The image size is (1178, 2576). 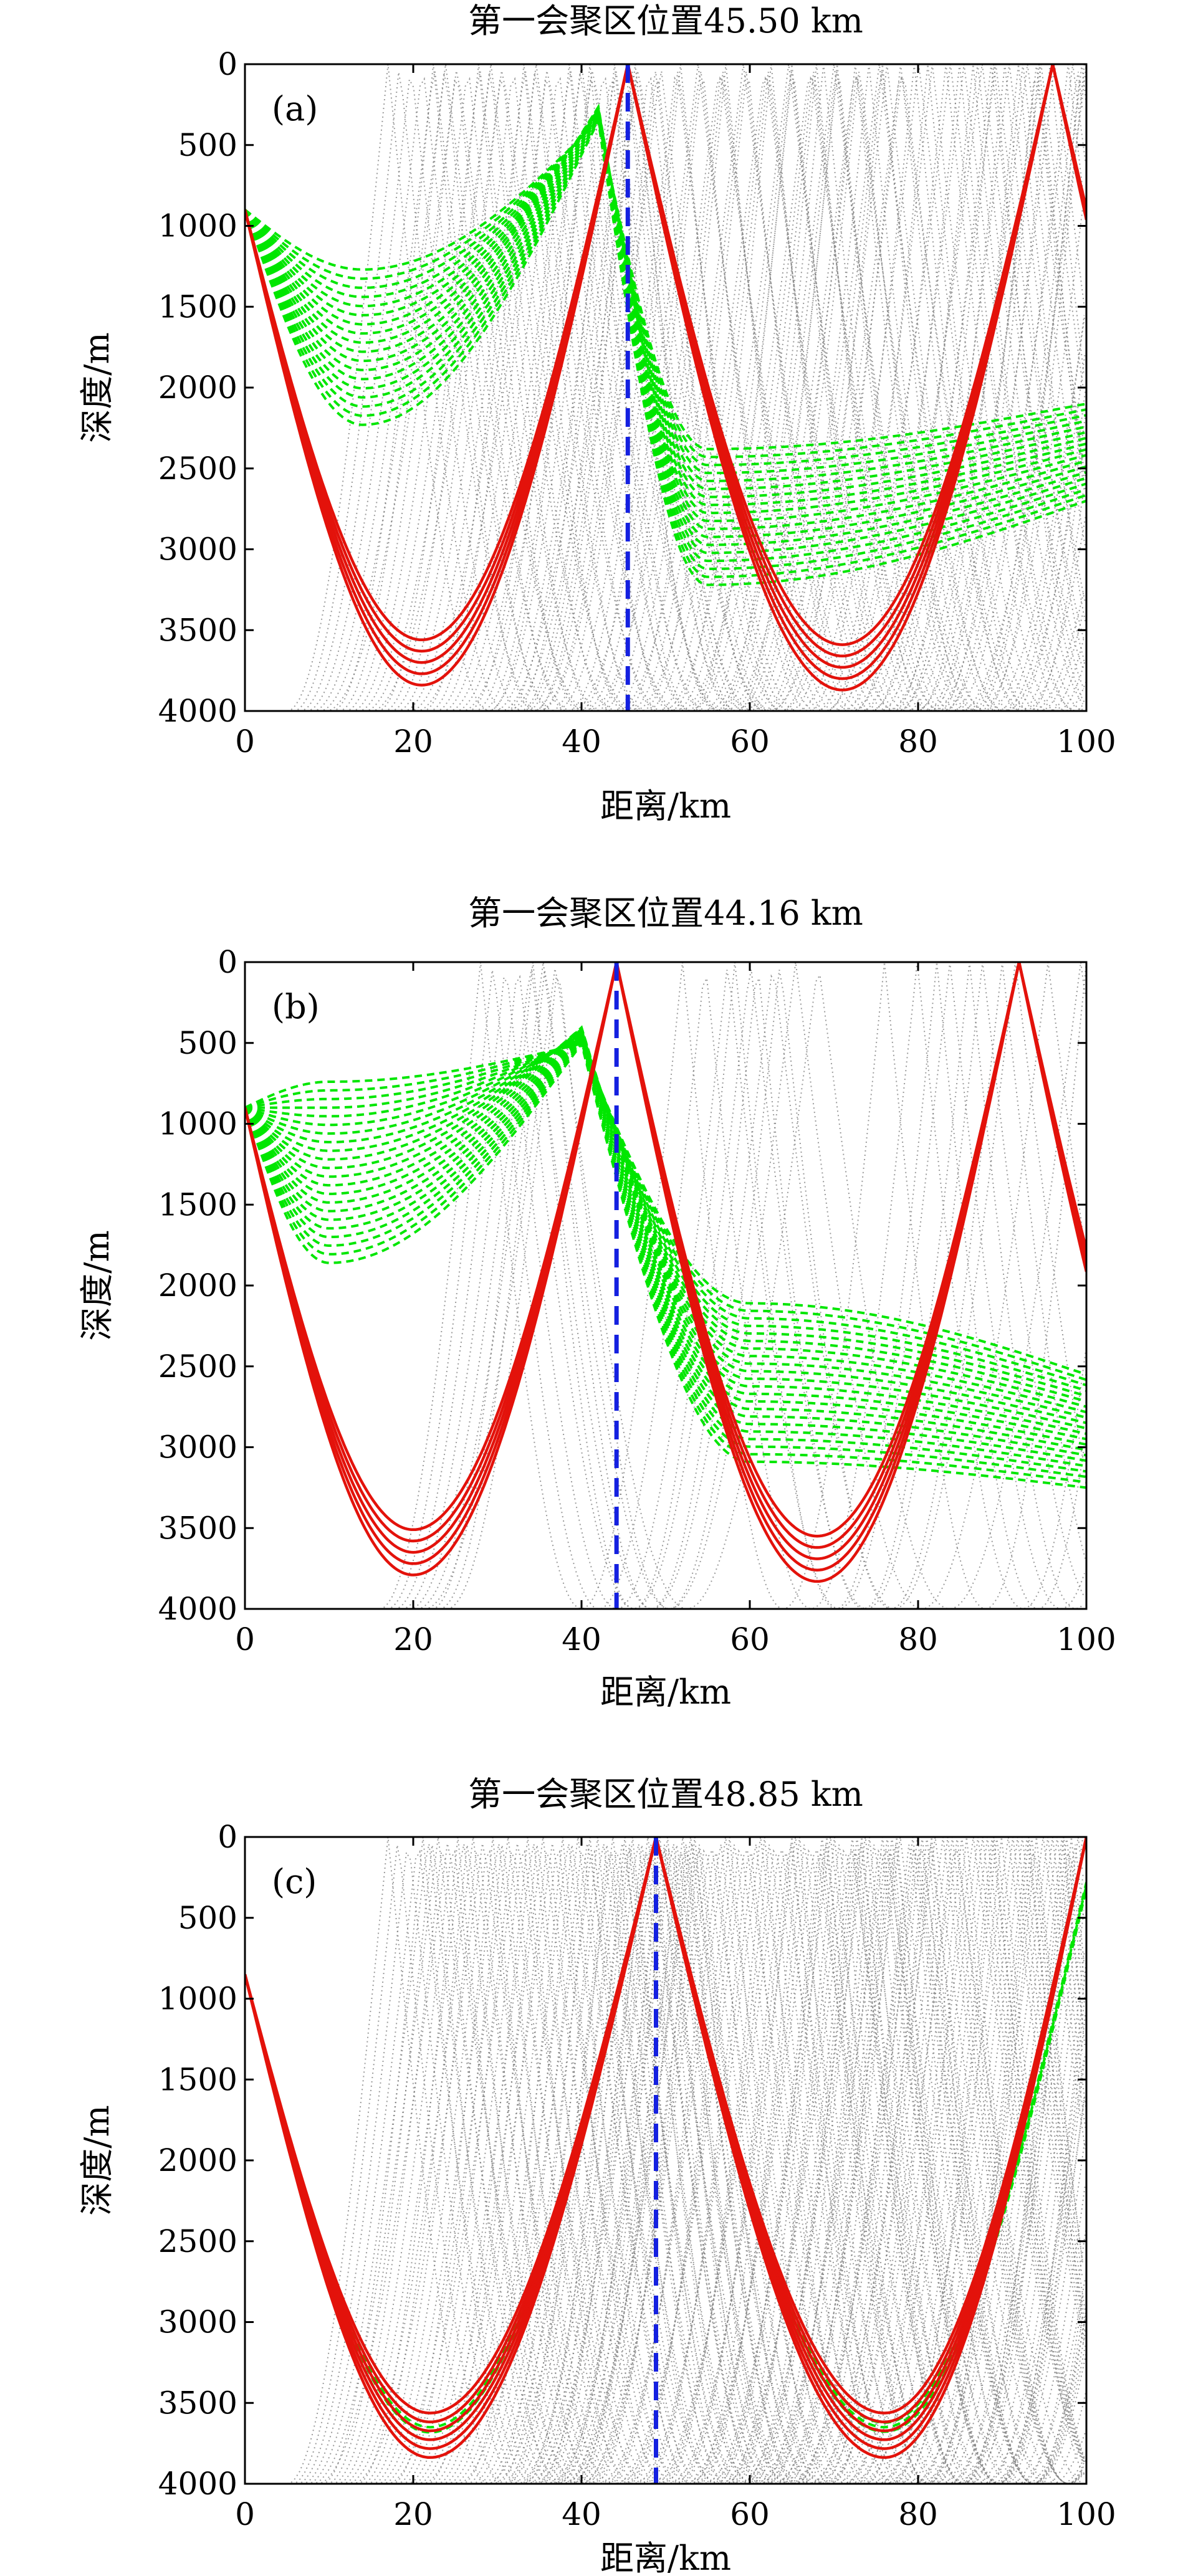 What do you see at coordinates (666, 21) in the screenshot?
I see `chart-title: 第一会聚区位置45.50 km` at bounding box center [666, 21].